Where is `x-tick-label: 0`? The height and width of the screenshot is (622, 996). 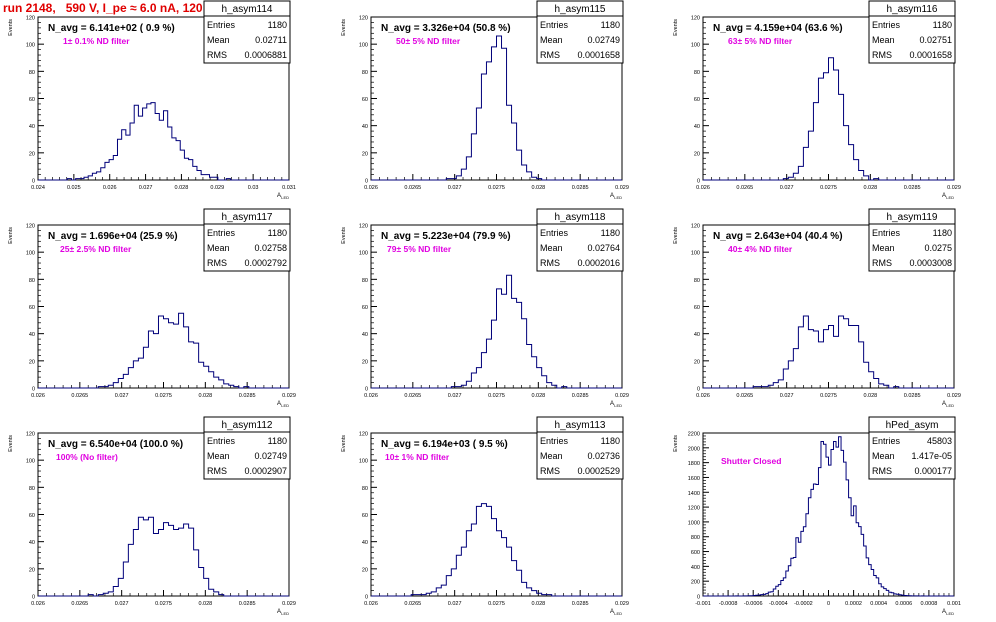
x-tick-label: 0 is located at coordinates (828, 604).